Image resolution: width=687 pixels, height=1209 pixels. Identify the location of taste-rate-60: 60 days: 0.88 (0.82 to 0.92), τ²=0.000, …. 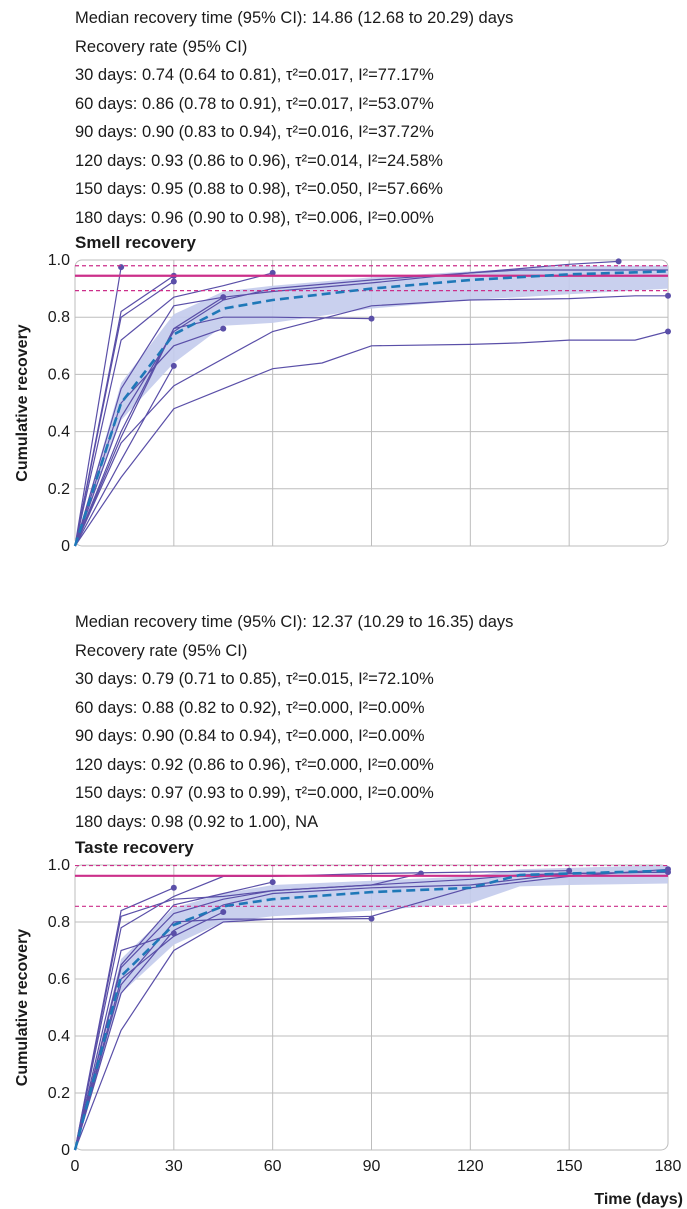
(250, 707).